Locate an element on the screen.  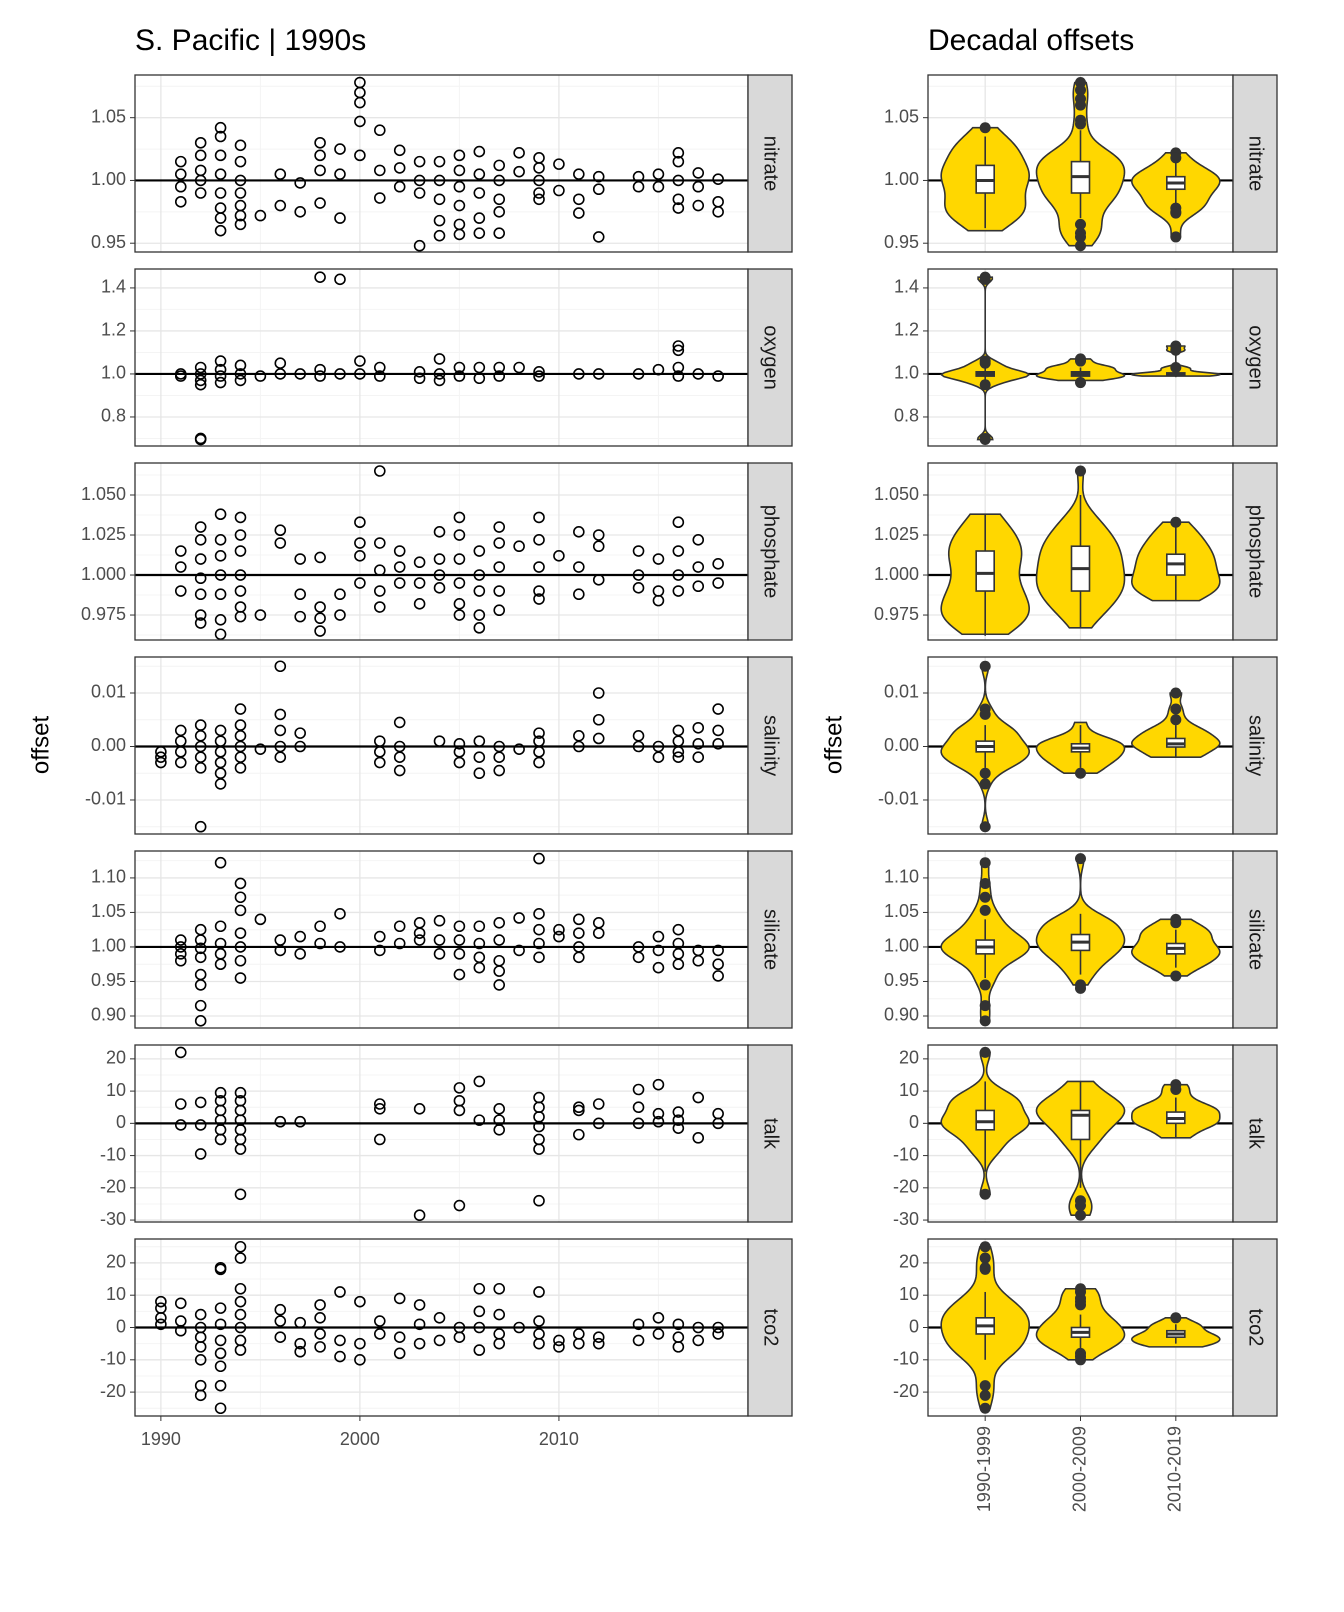
strip-label: talk is located at coordinates (771, 1134).